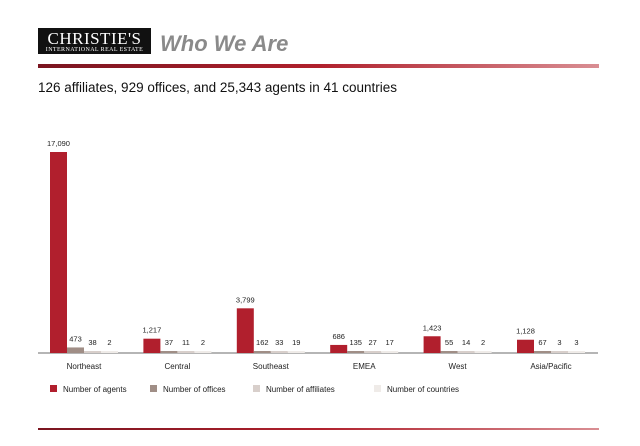 The height and width of the screenshot is (446, 640). Describe the element at coordinates (296, 342) in the screenshot. I see `data-label: 19` at that location.